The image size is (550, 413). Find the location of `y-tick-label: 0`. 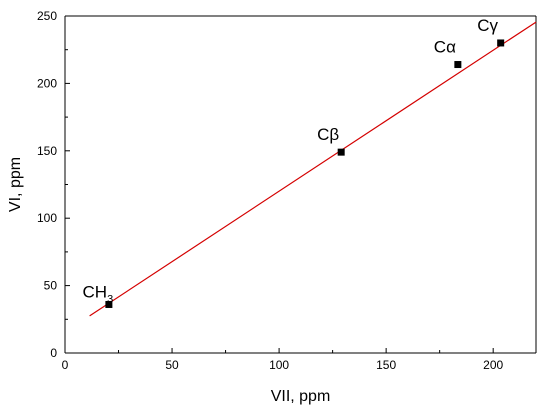

y-tick-label: 0 is located at coordinates (53, 353).